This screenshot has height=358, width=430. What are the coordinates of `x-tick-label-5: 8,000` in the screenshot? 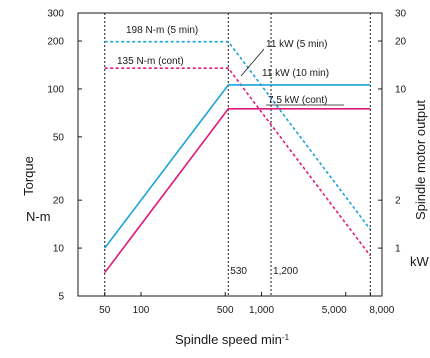 It's located at (381, 310).